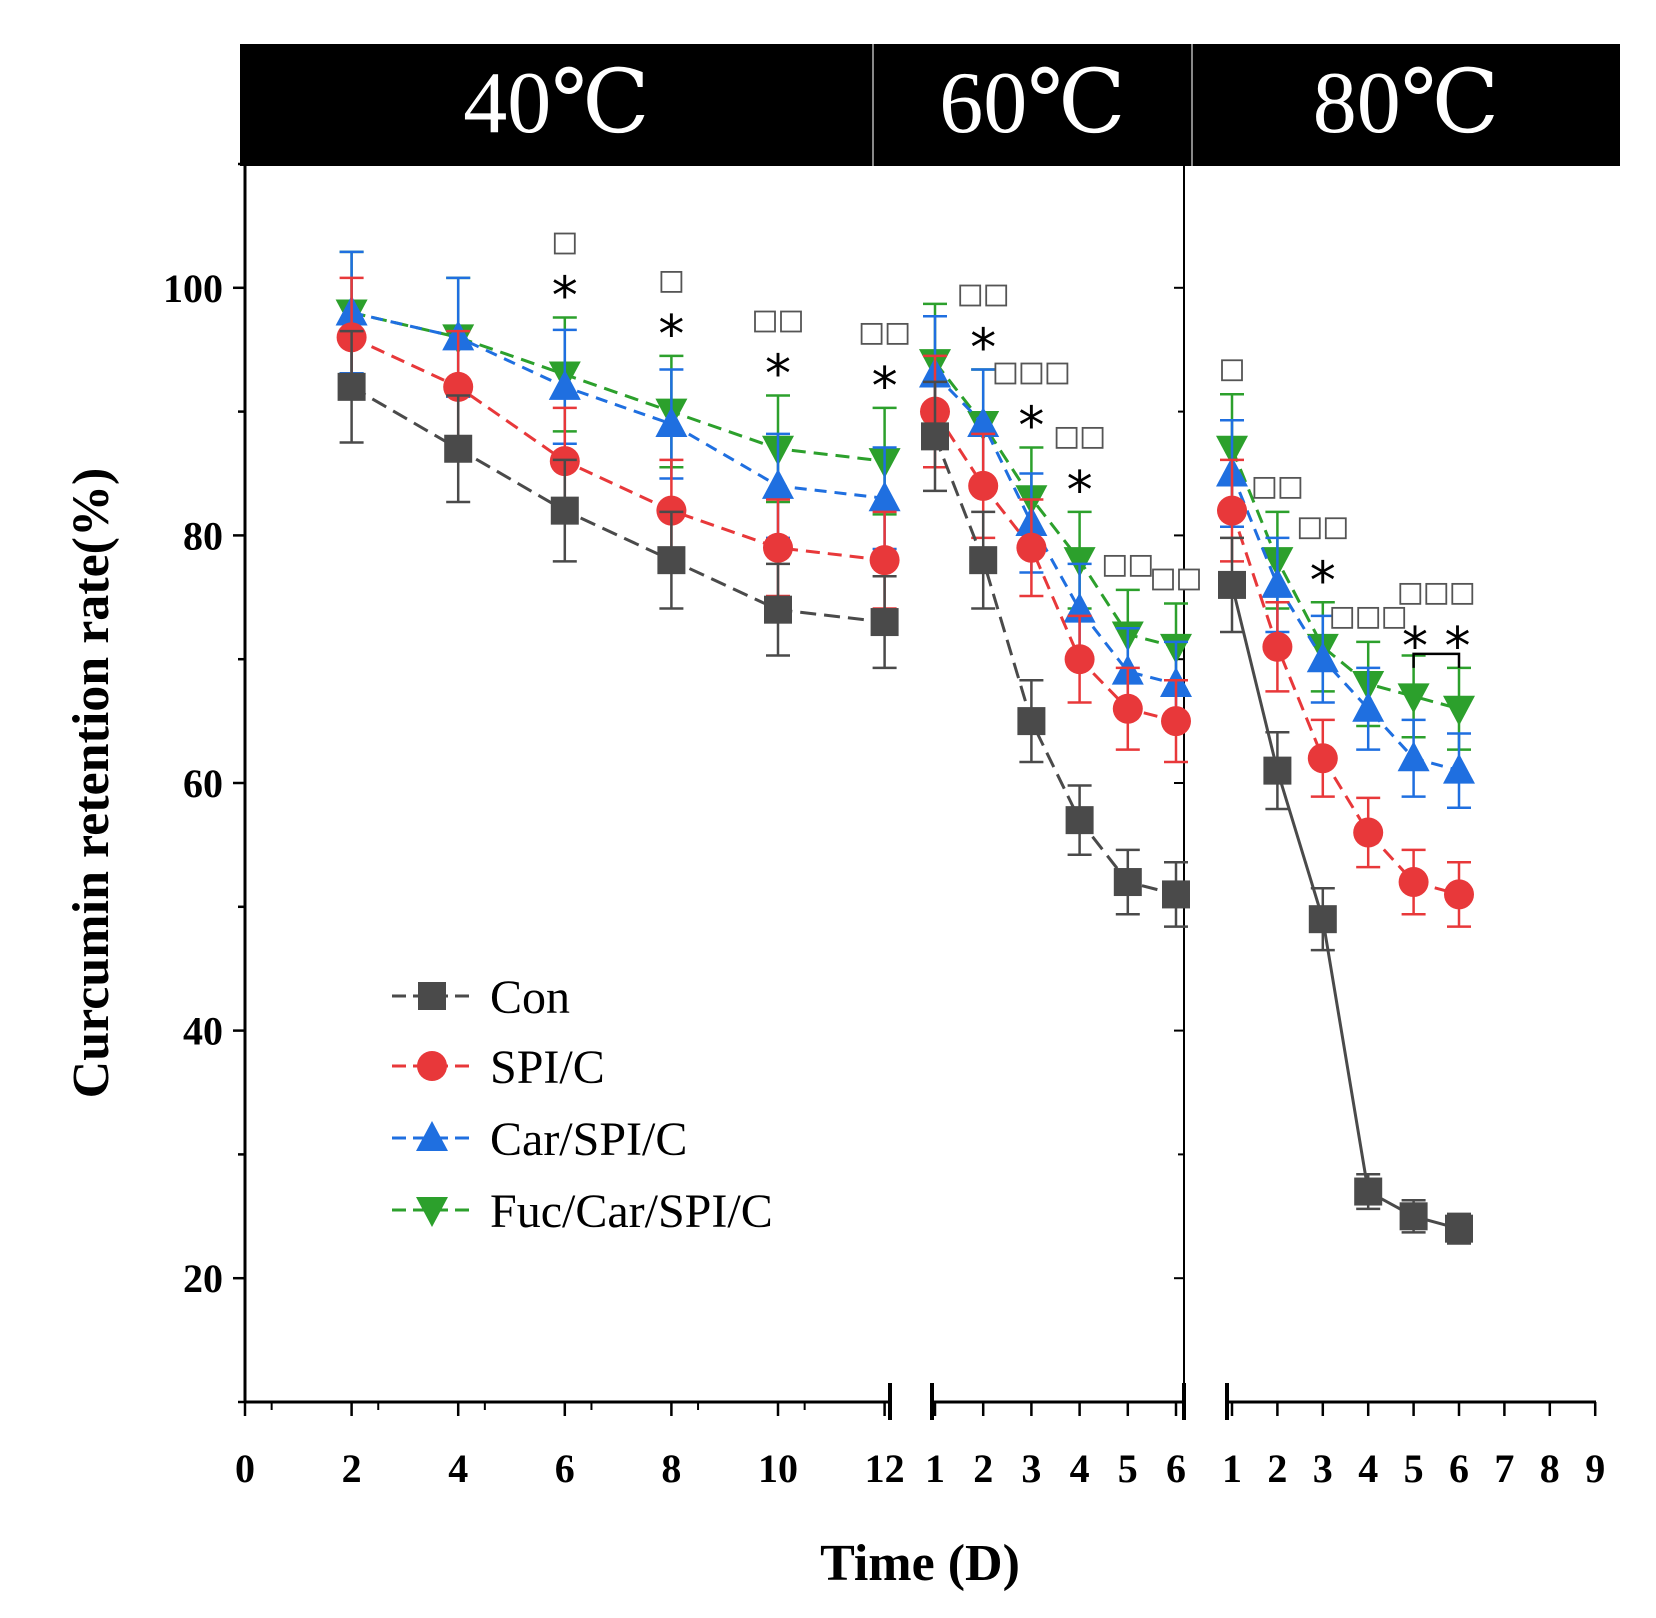 The image size is (1656, 1618). Describe the element at coordinates (481, 997) in the screenshot. I see `legend-item-con: Con` at that location.